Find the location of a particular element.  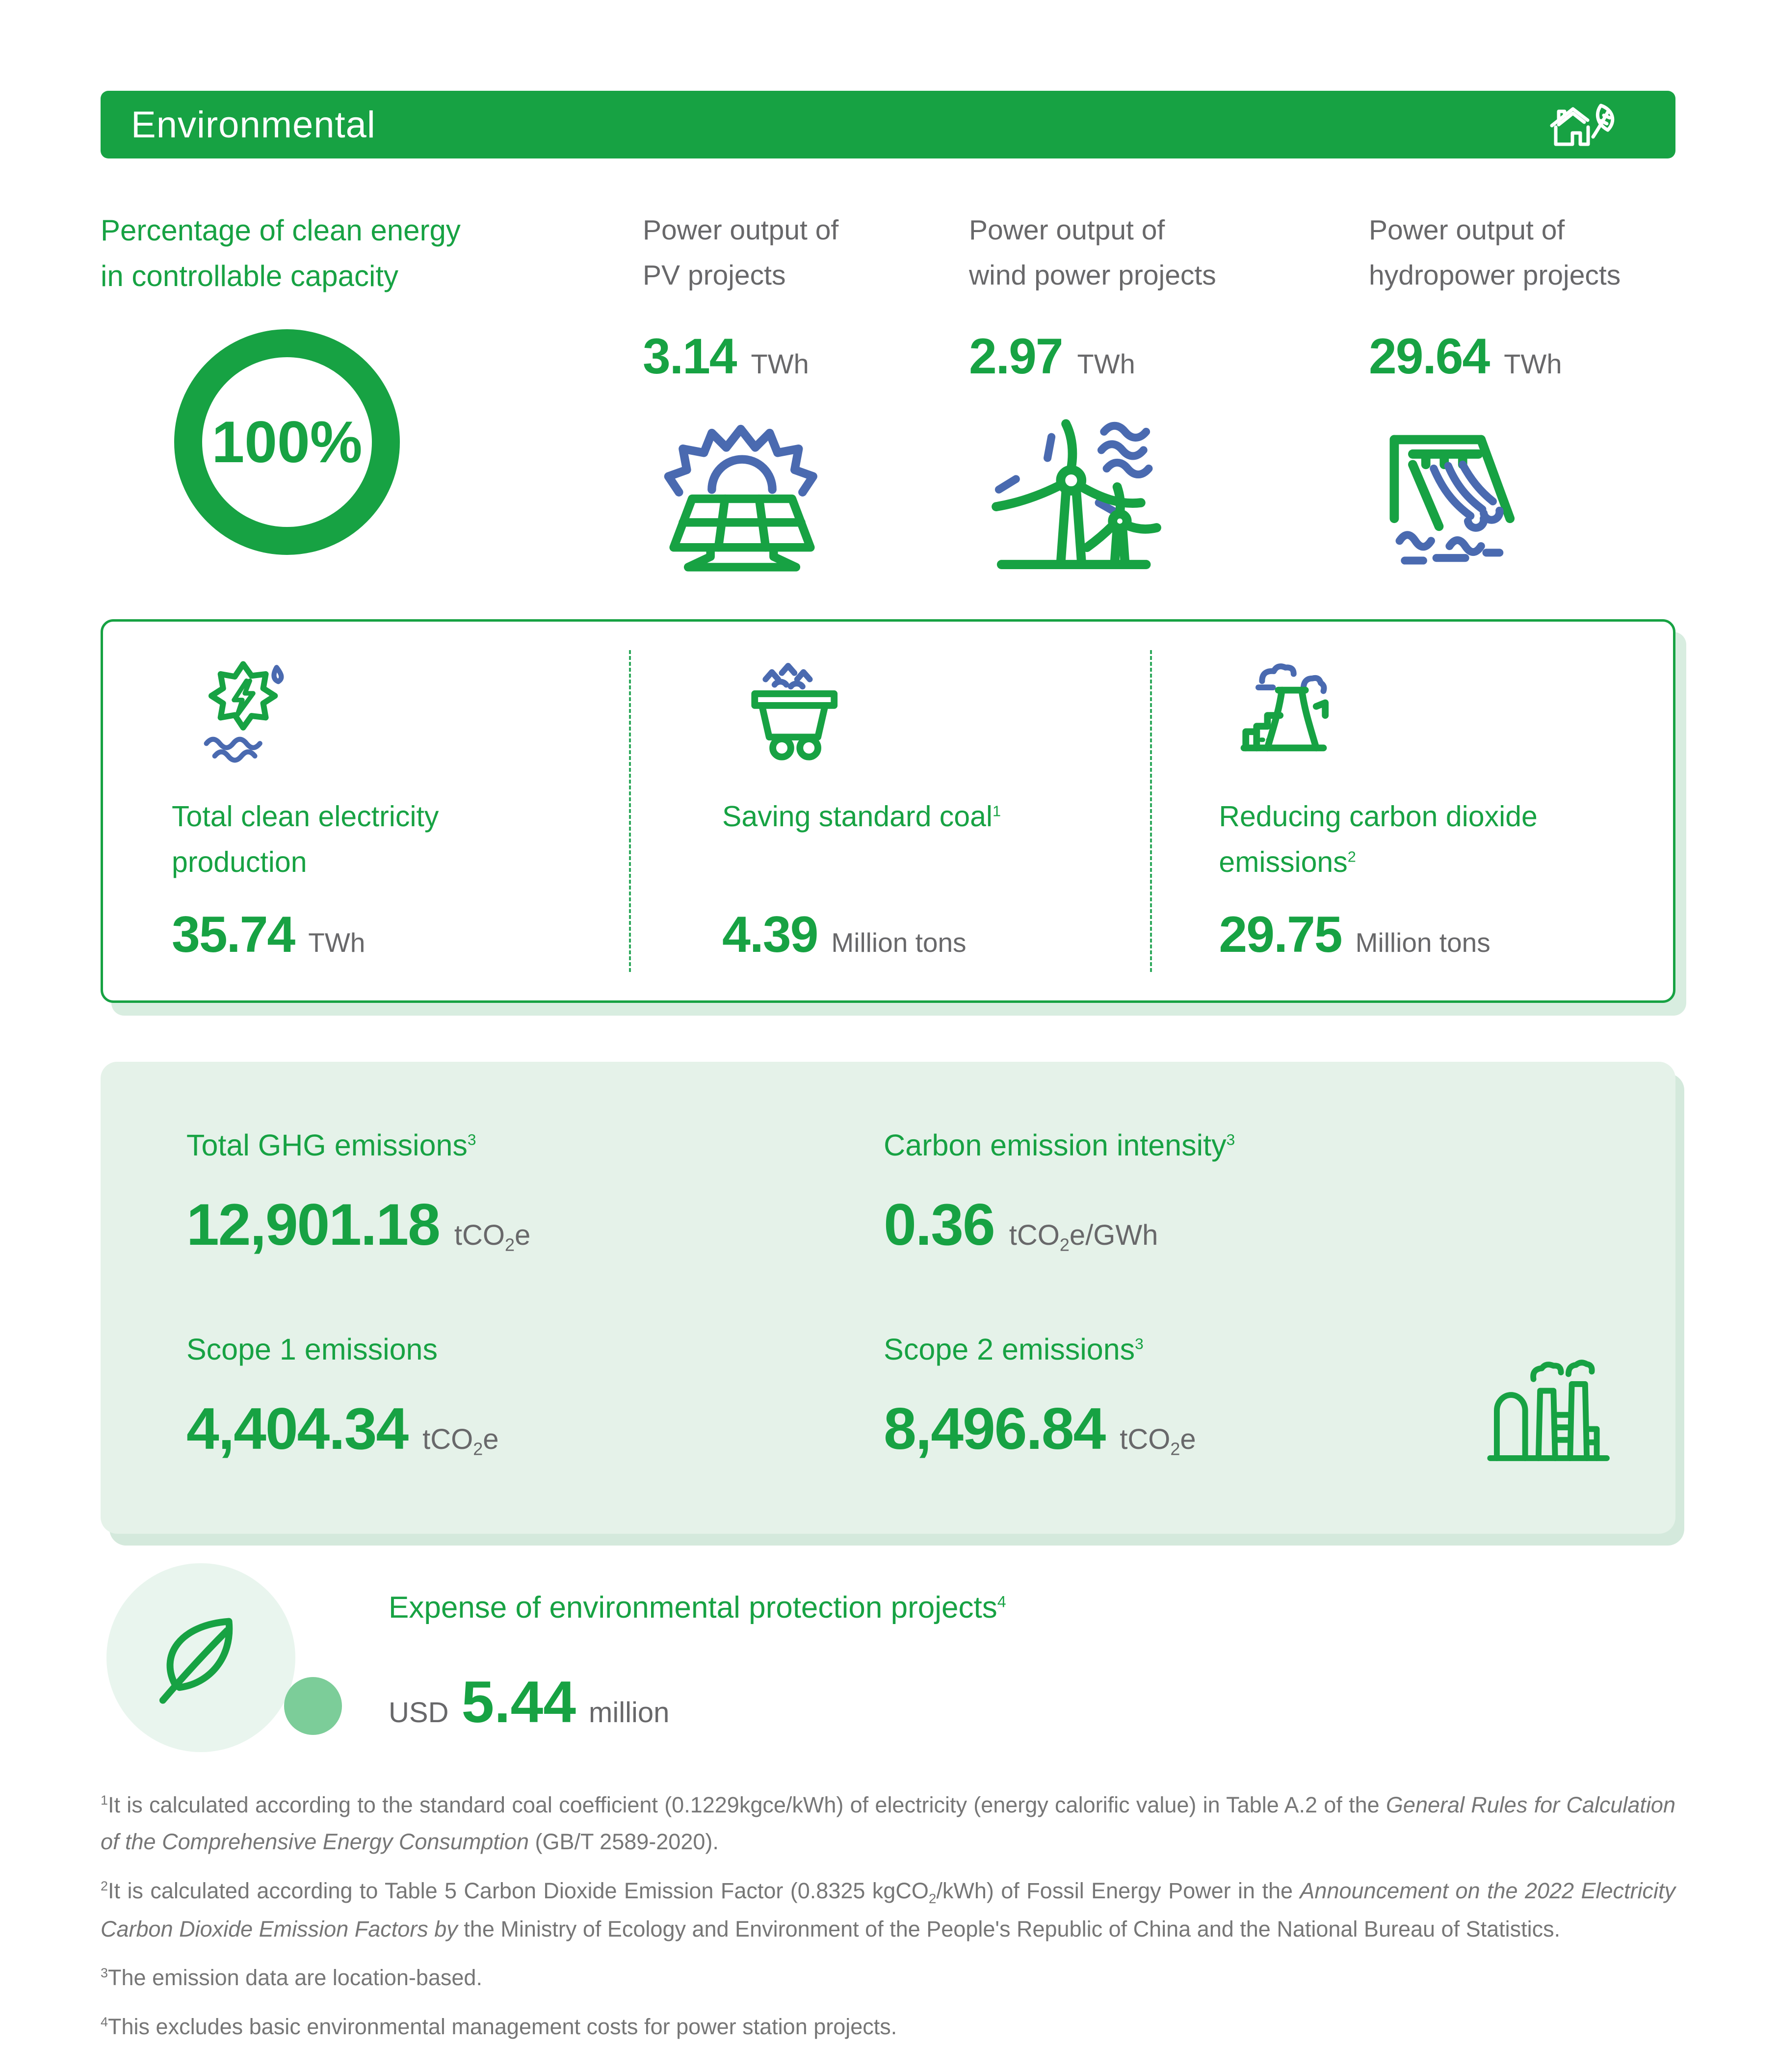

summary-value: 4.39 is located at coordinates (770, 934).